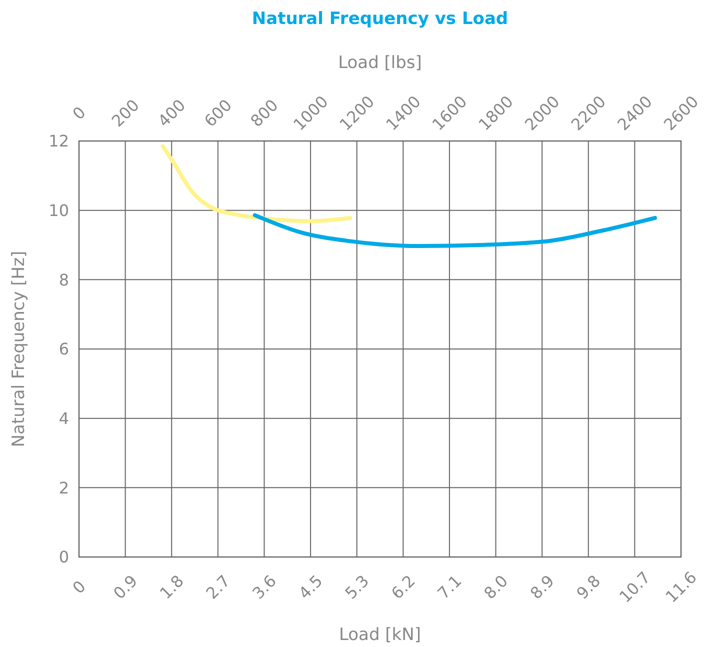  I want to click on x-tick-label: 2.7, so click(218, 587).